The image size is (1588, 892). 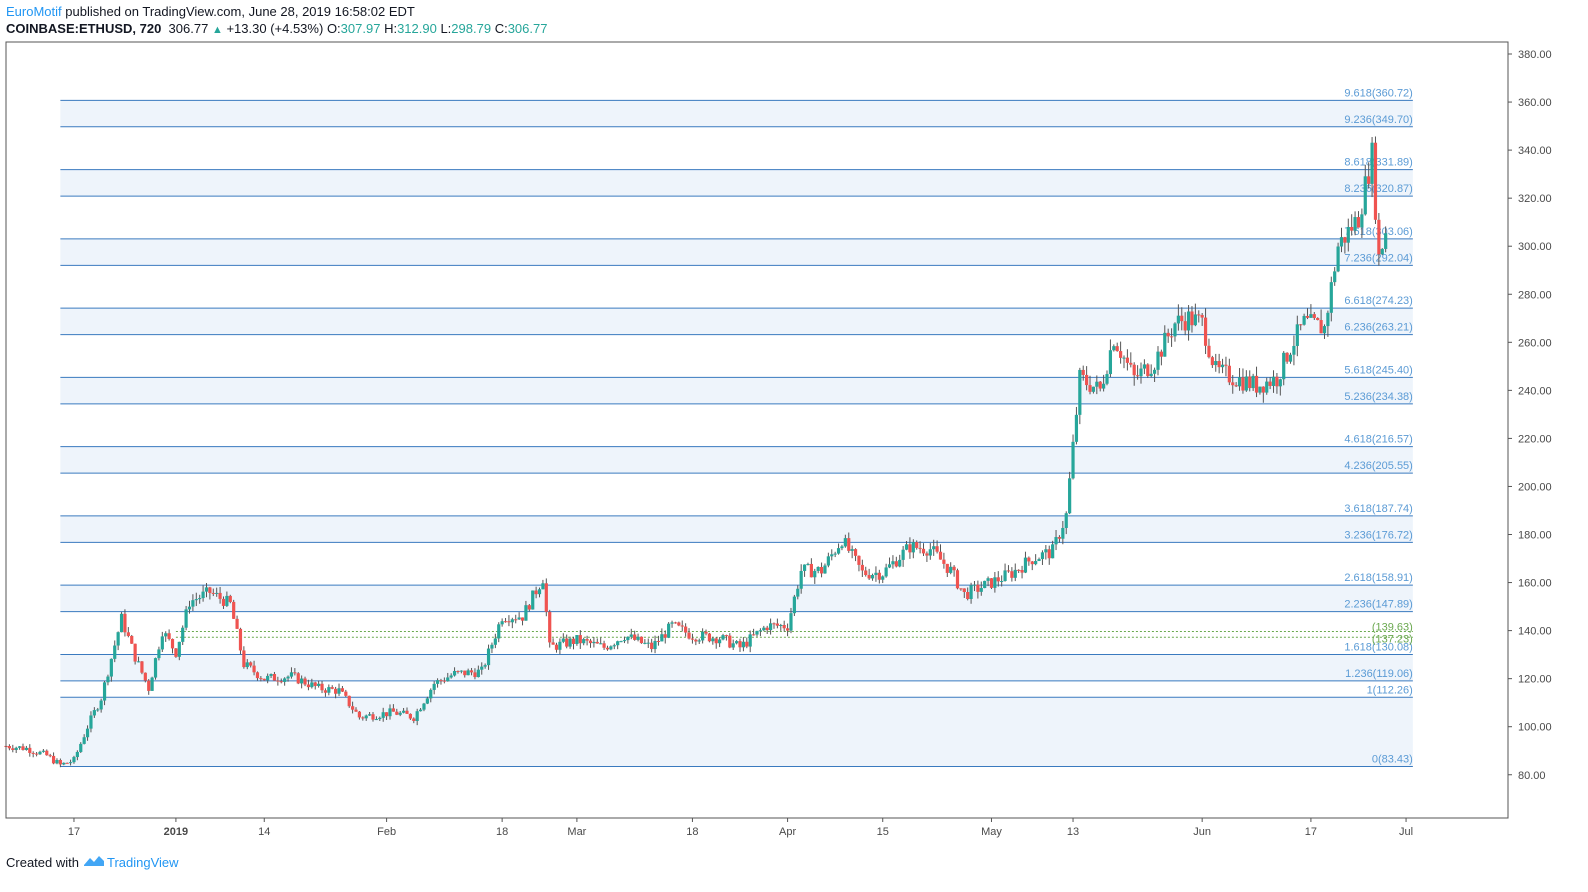 What do you see at coordinates (386, 832) in the screenshot?
I see `x-tick-label: Feb` at bounding box center [386, 832].